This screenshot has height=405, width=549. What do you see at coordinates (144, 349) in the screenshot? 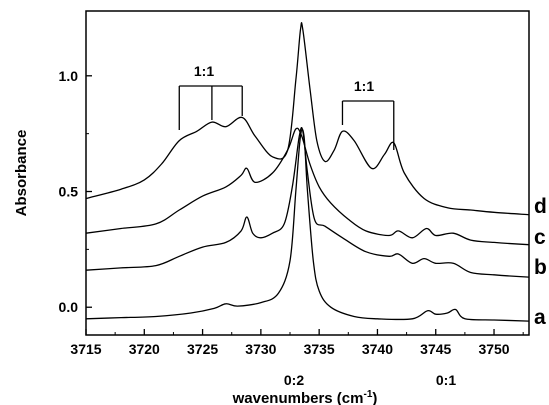
I see `x-tick-label-3720: 3720` at bounding box center [144, 349].